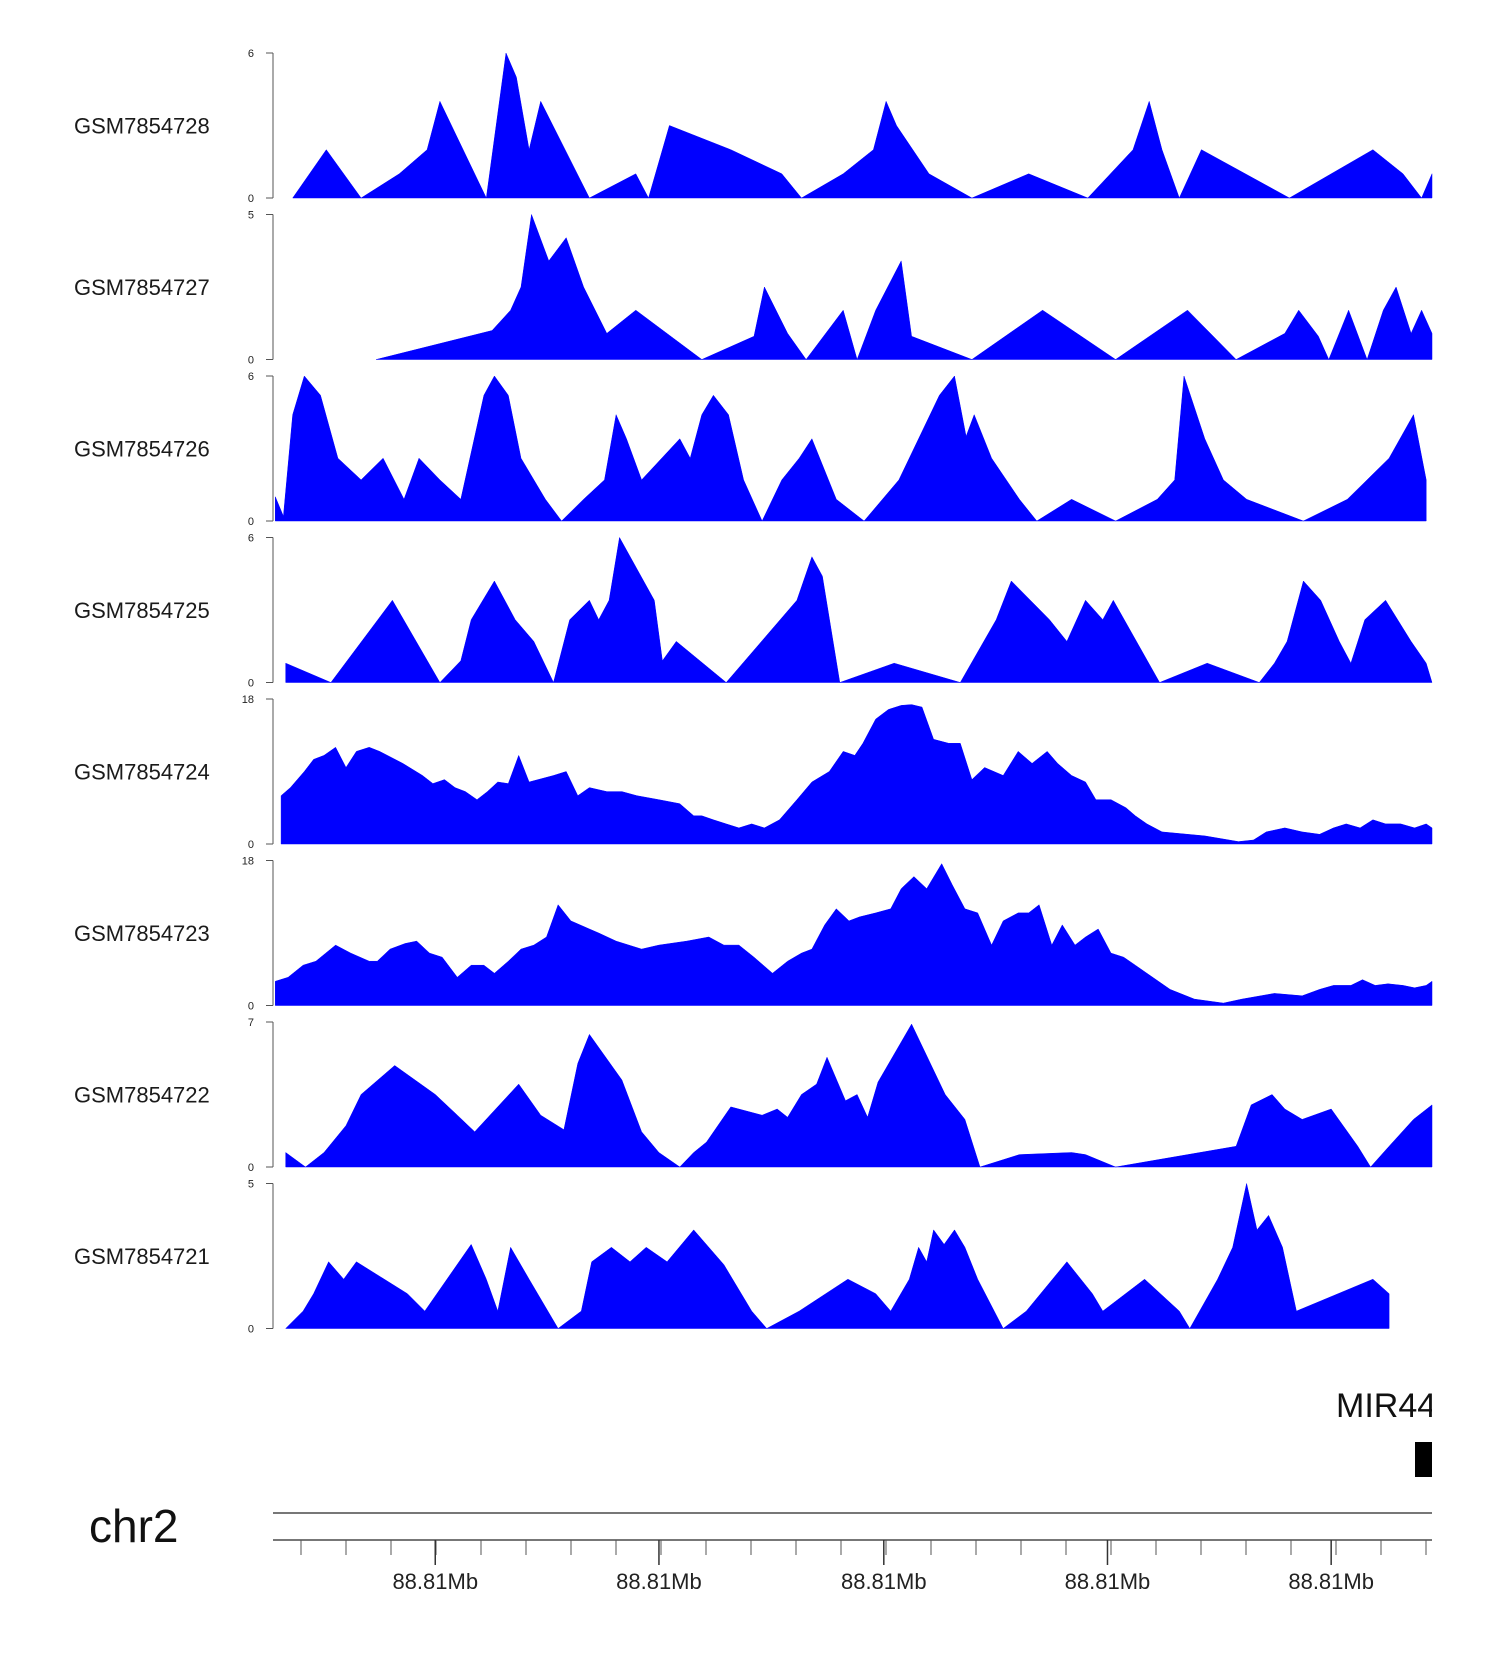  Describe the element at coordinates (142, 772) in the screenshot. I see `track-label: GSM7854724` at that location.